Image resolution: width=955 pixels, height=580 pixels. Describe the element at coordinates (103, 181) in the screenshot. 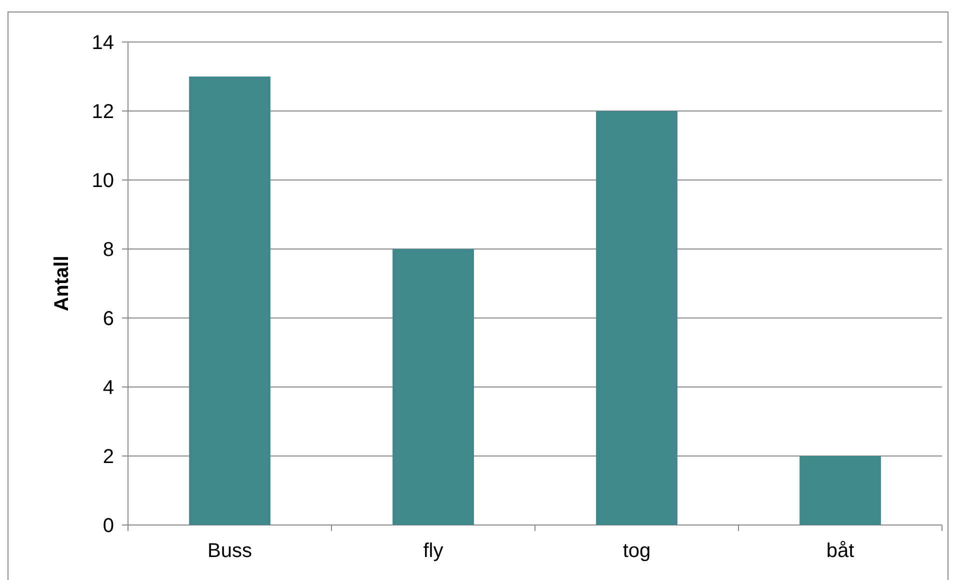

I see `y-tick-label: 10` at that location.